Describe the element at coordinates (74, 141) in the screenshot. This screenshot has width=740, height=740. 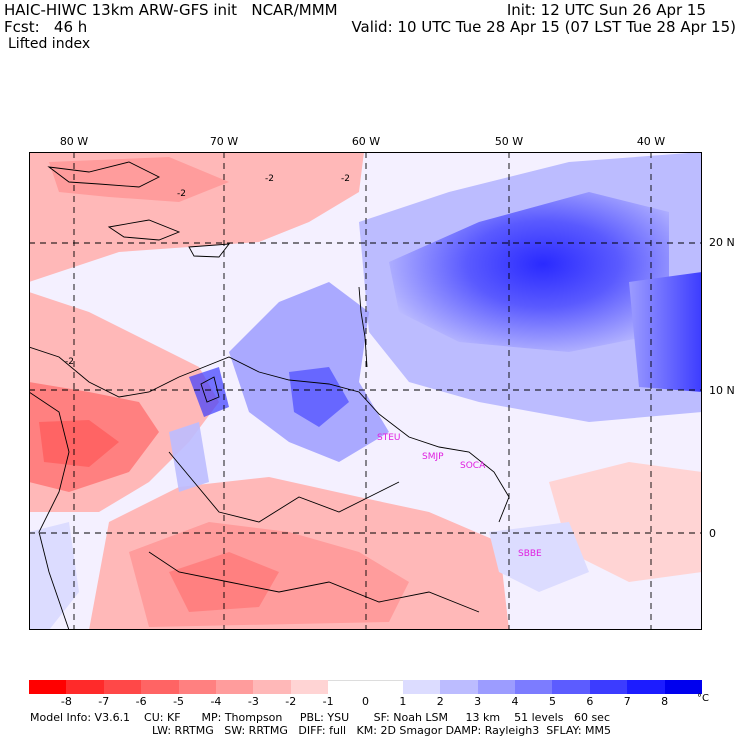
I see `lon-label-80w: 80 W` at that location.